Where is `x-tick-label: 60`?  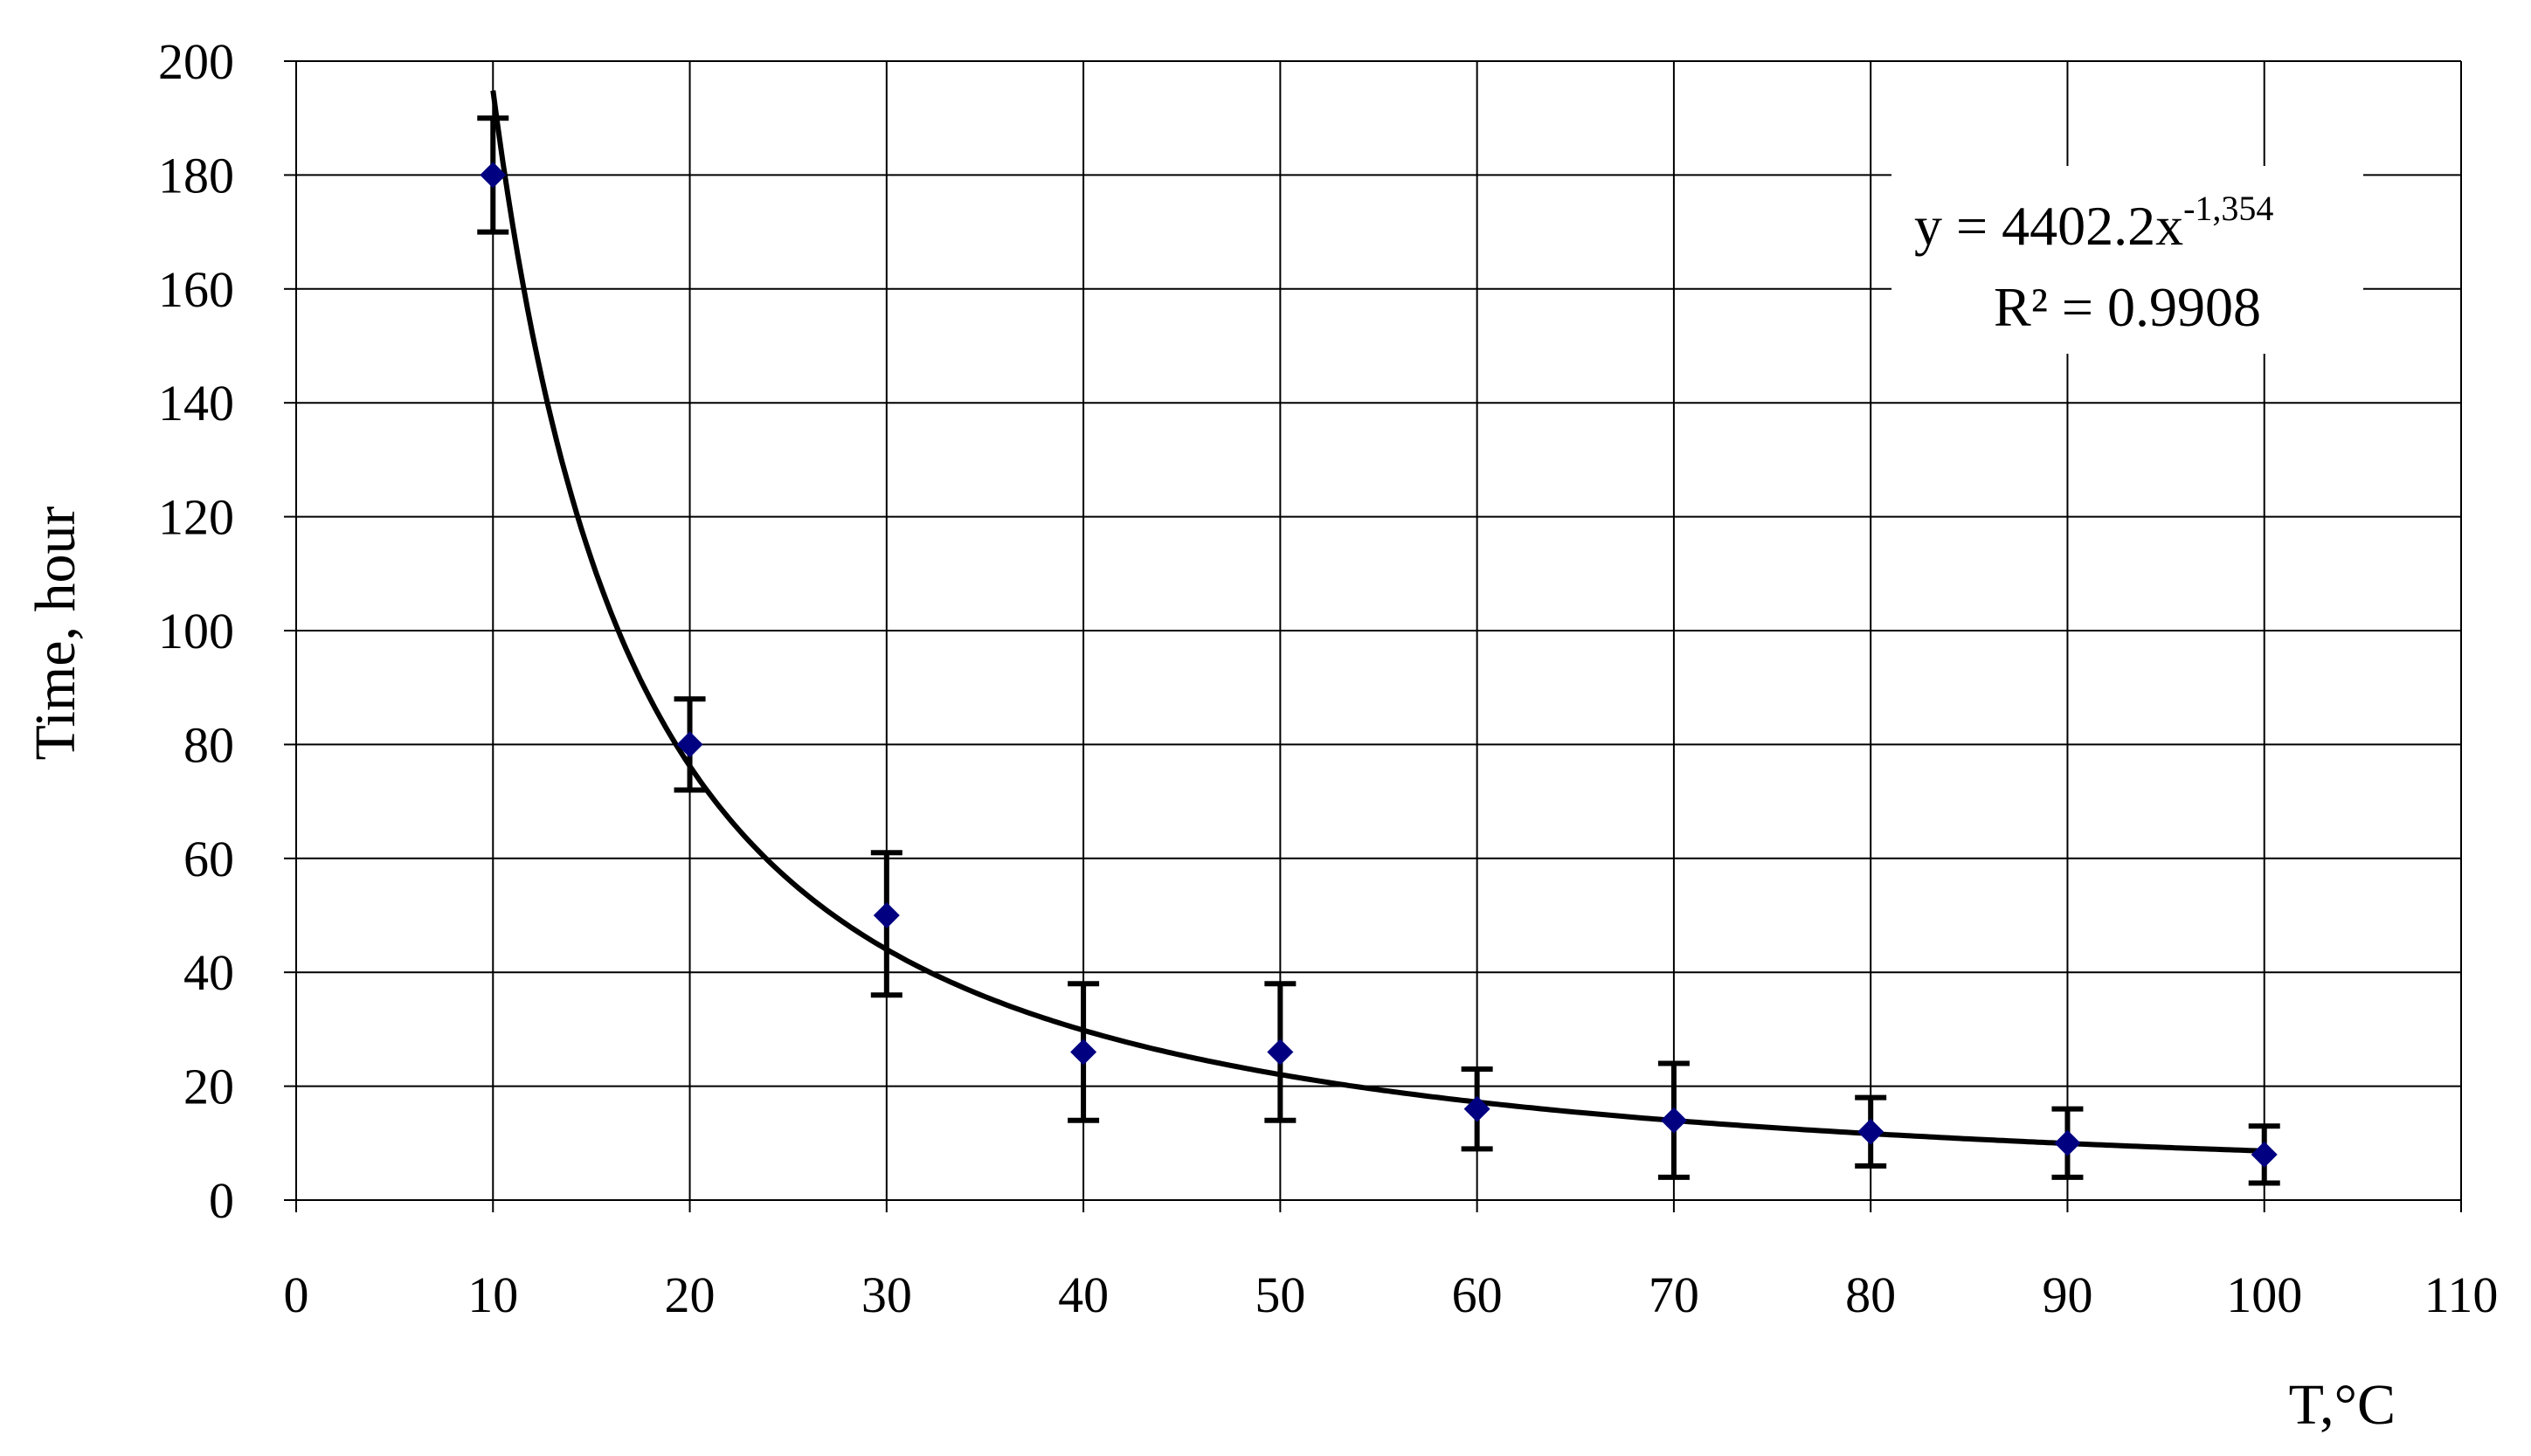 x-tick-label: 60 is located at coordinates (1478, 1294).